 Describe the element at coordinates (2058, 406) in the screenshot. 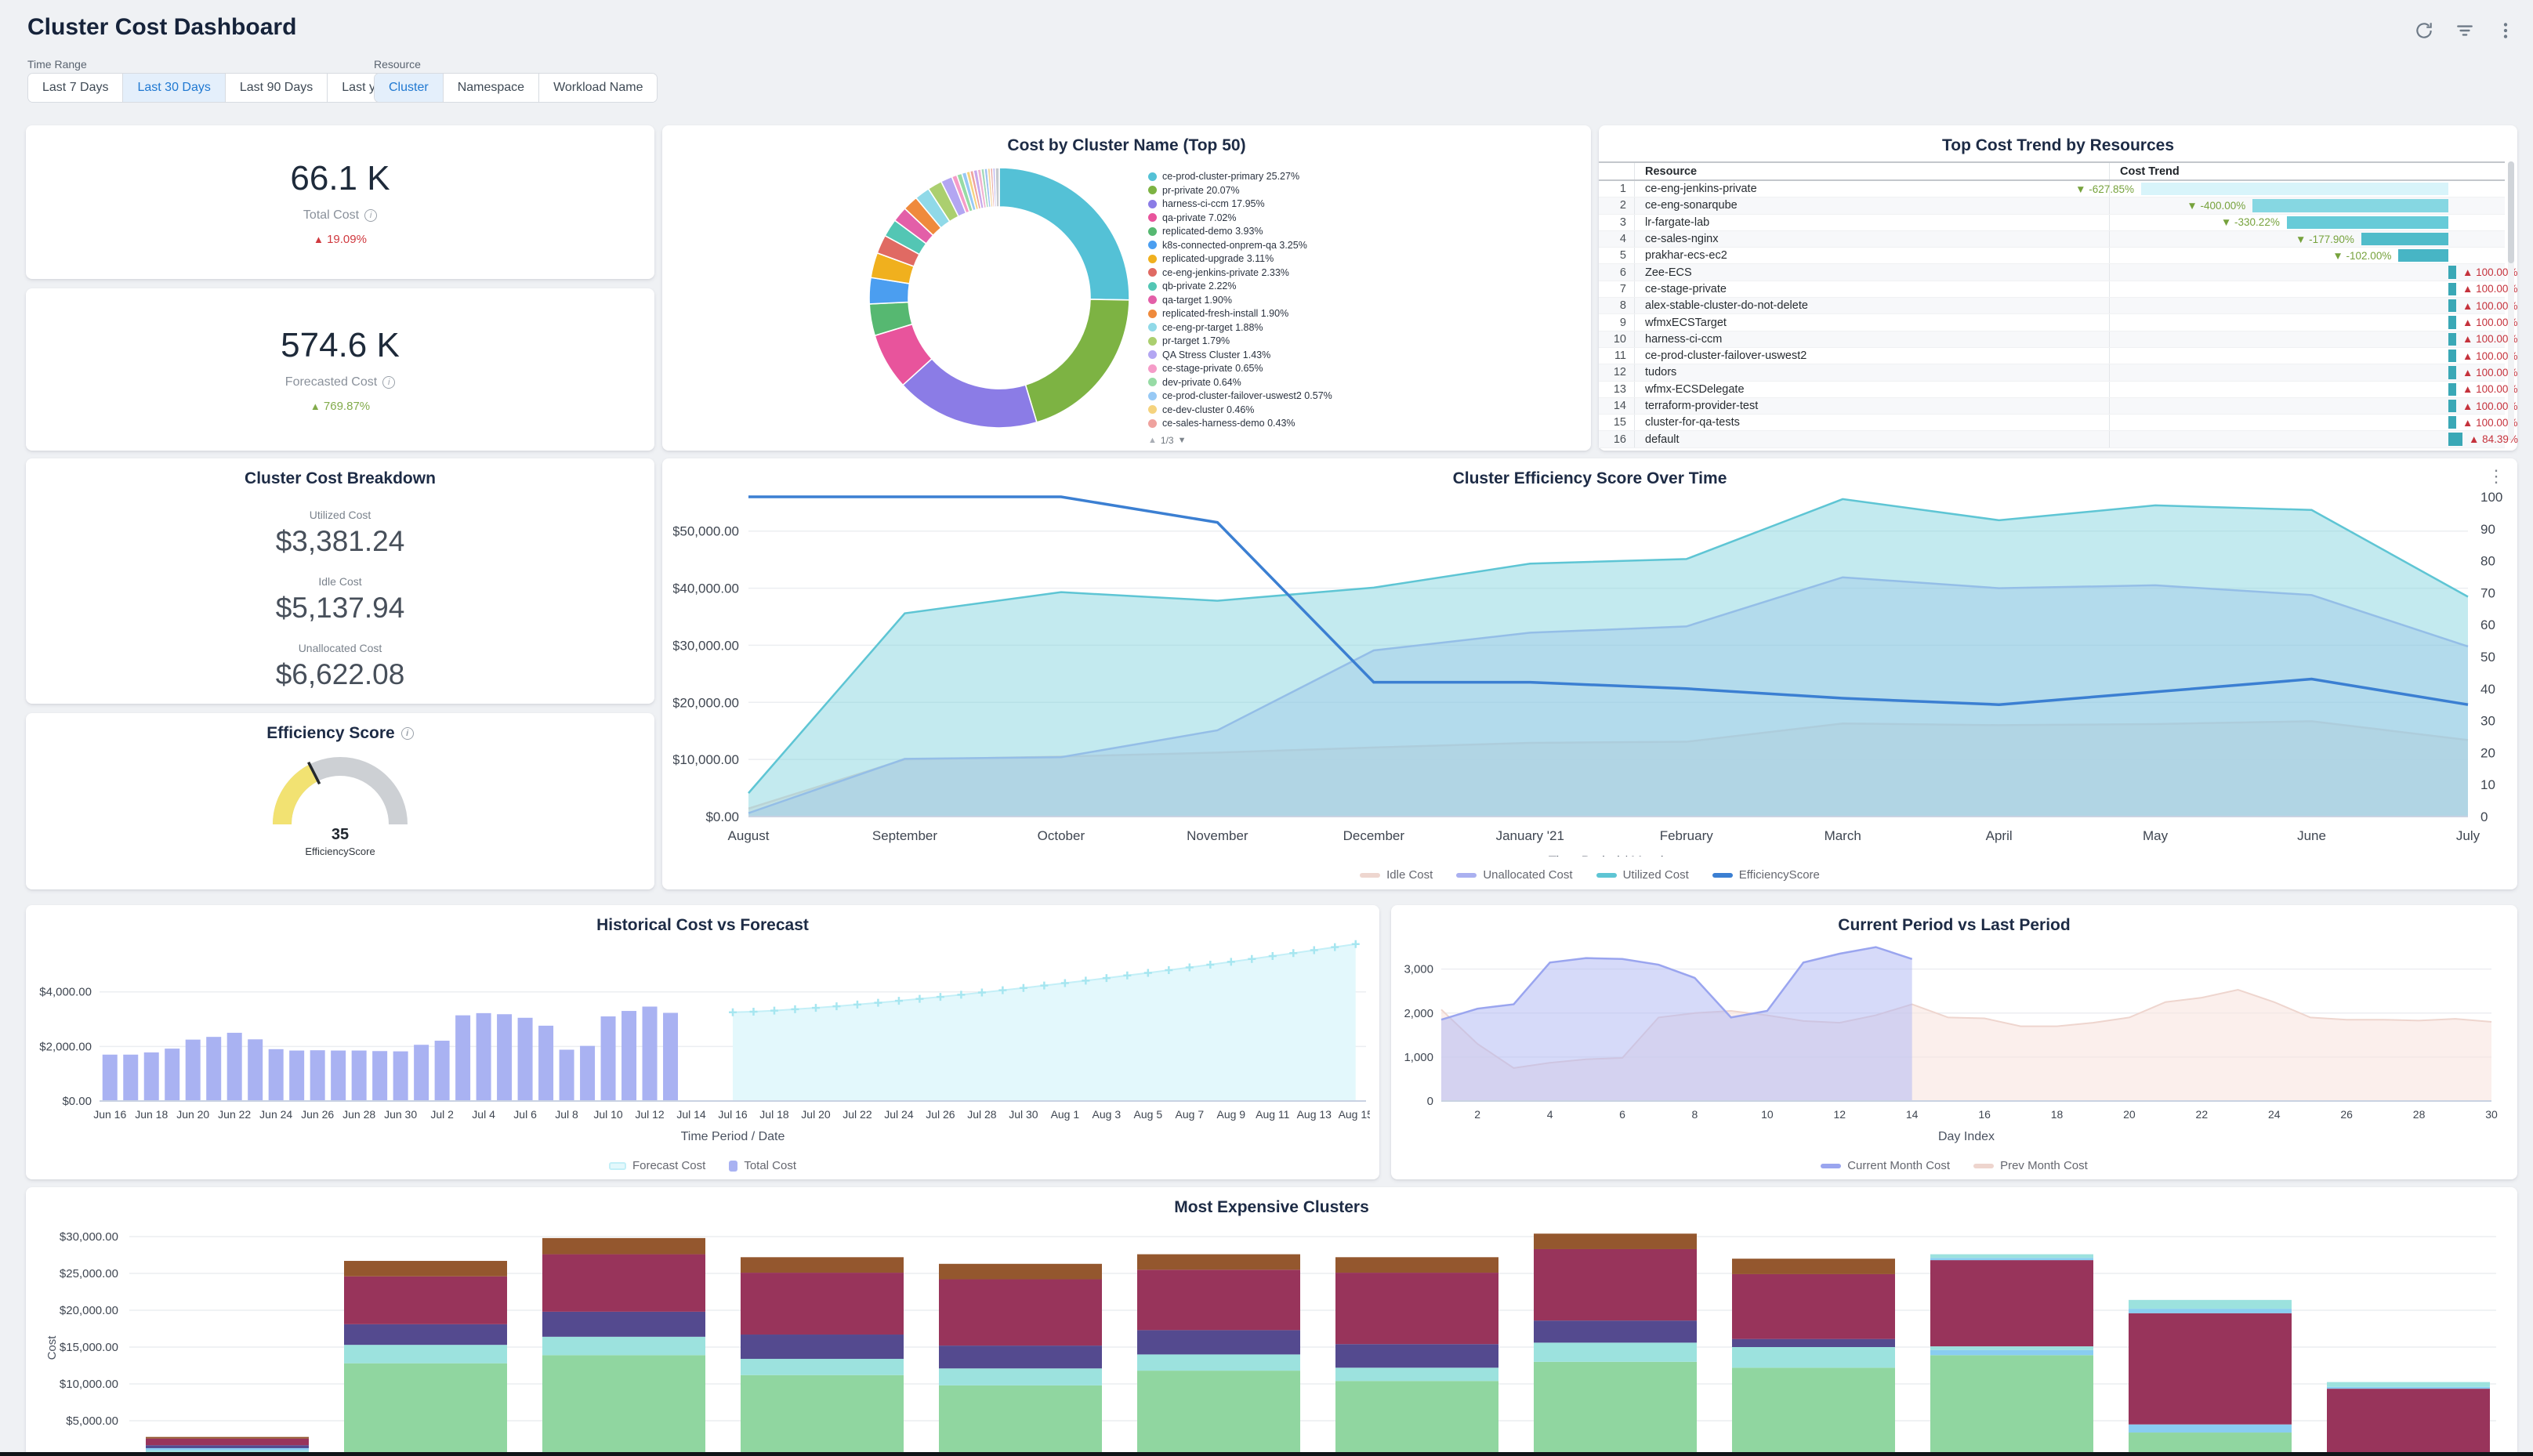

I see `table-row: 14 terraform-provider-test ▲ 100.00%` at that location.